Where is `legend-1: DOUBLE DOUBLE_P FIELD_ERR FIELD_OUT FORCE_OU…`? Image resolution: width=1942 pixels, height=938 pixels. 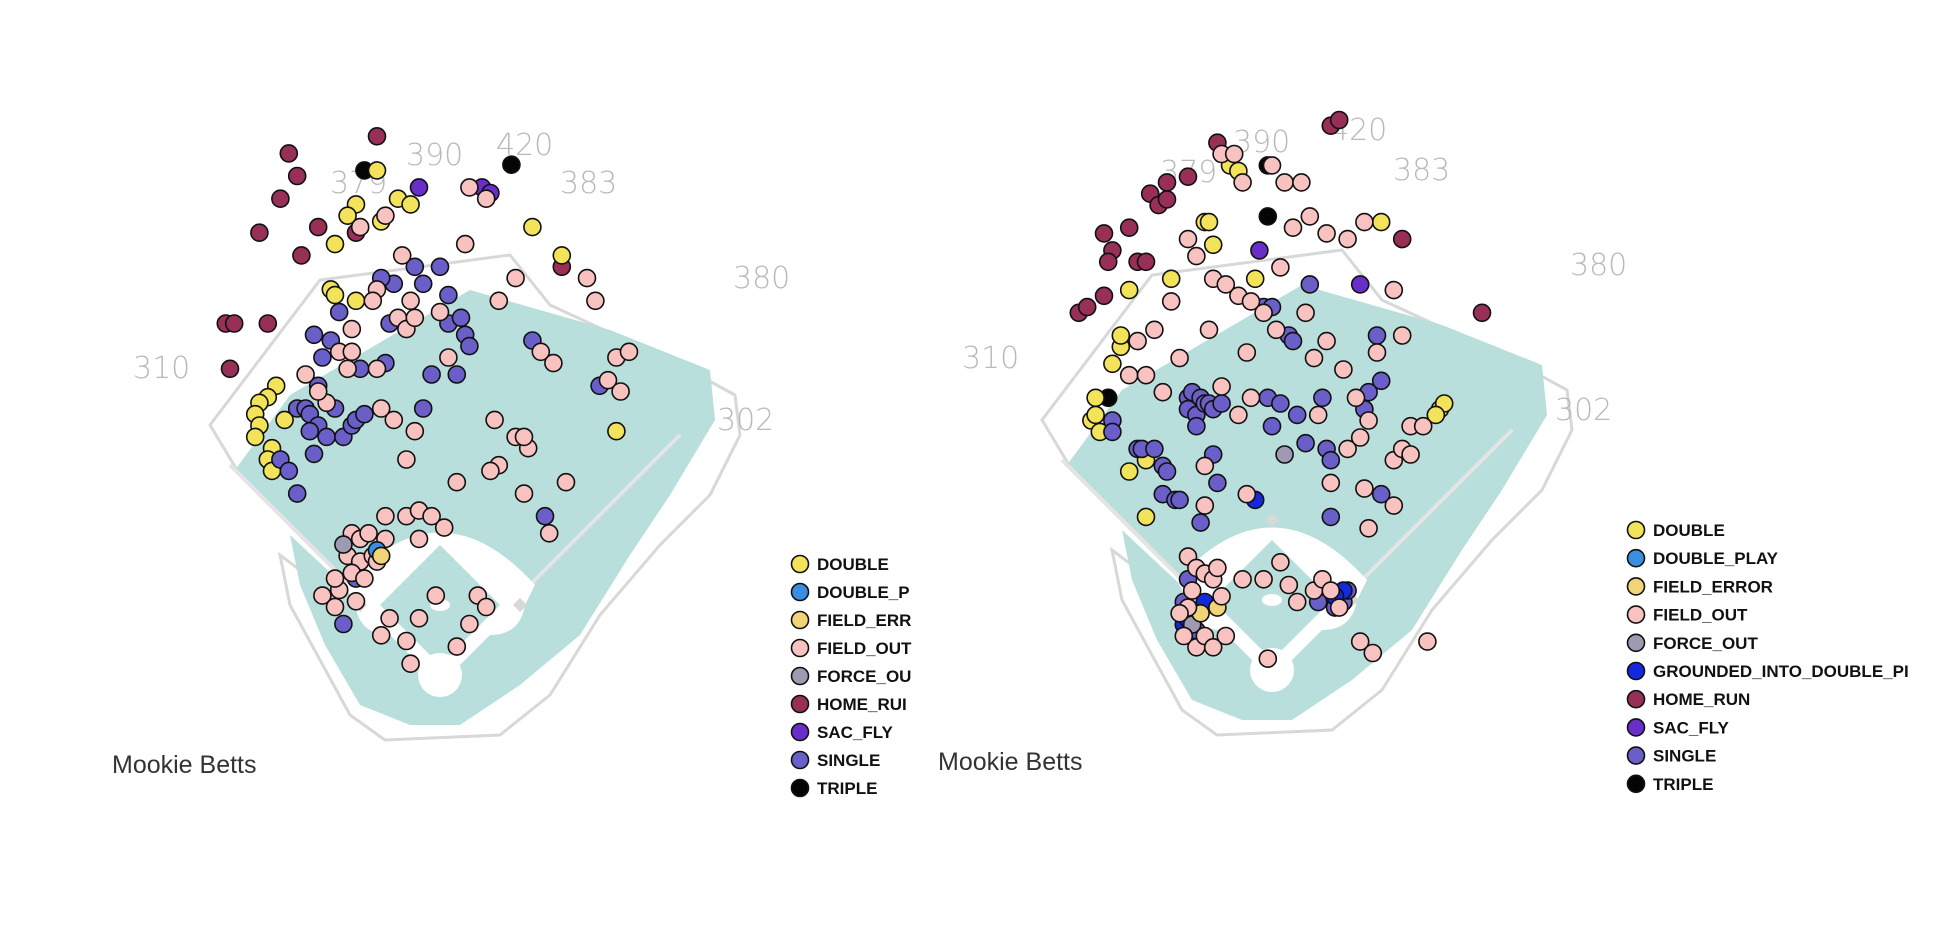
legend-1: DOUBLE DOUBLE_P FIELD_ERR FIELD_OUT FORCE_OU… is located at coordinates (851, 676).